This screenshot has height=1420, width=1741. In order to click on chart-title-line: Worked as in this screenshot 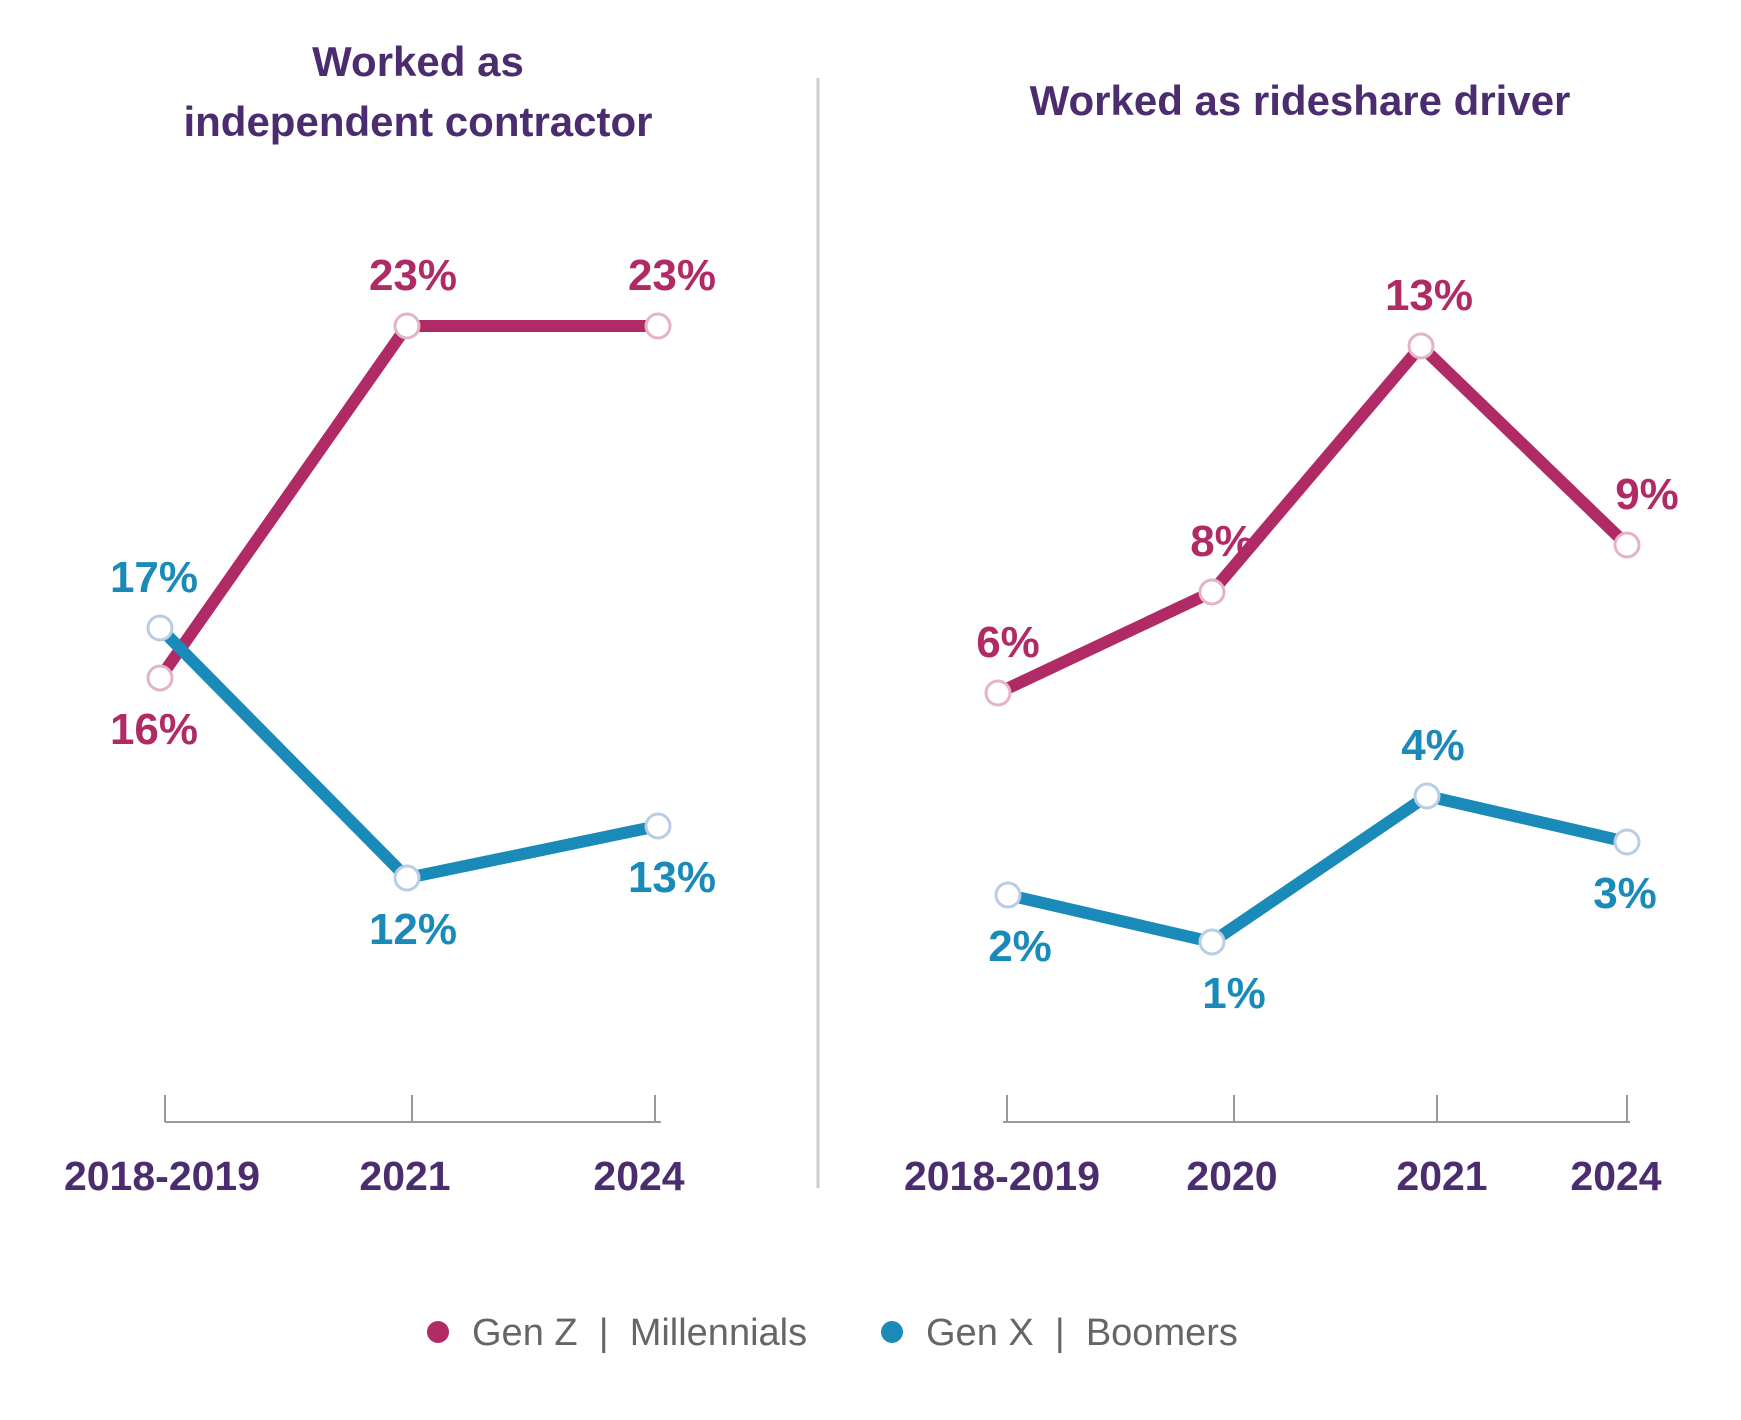, I will do `click(418, 61)`.